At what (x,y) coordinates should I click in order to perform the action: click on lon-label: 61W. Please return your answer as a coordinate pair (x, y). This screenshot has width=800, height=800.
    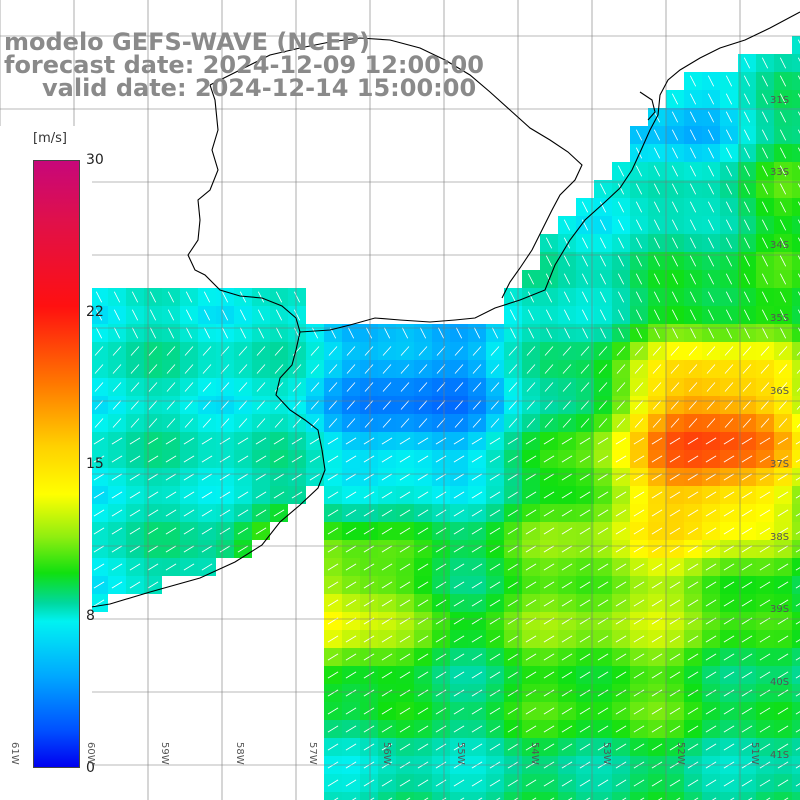
    Looking at the image, I should click on (14, 753).